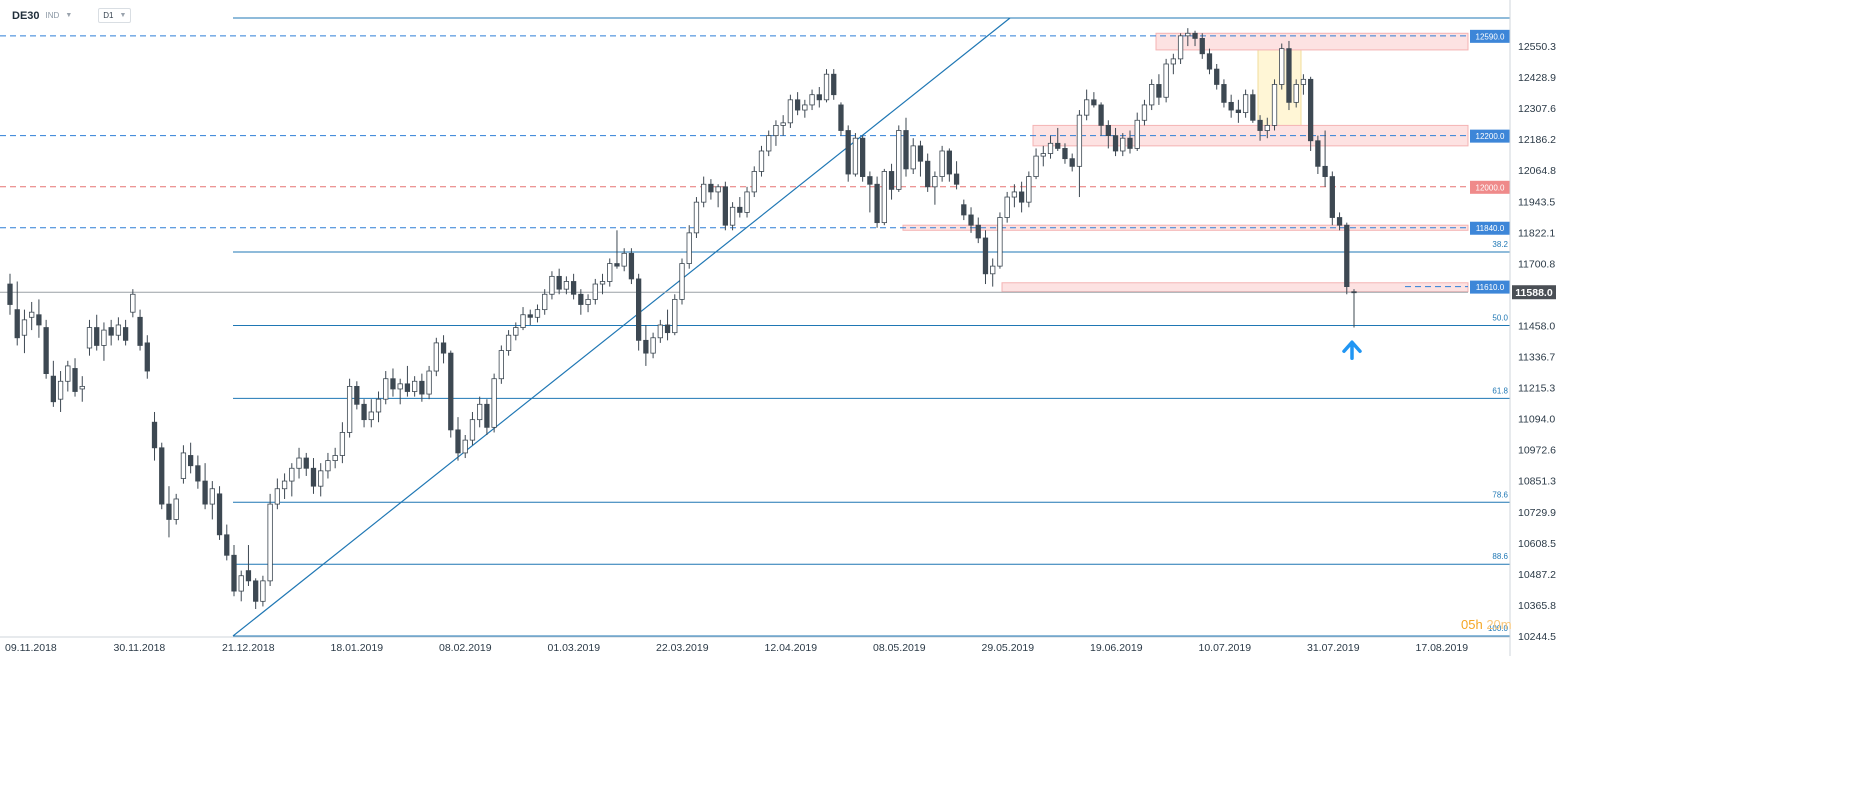  What do you see at coordinates (248, 648) in the screenshot?
I see `date-tick-label: 21.12.2018` at bounding box center [248, 648].